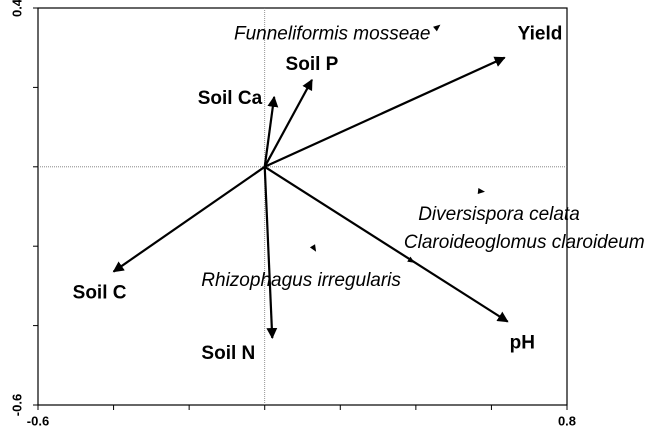  I want to click on vector-label: Soil P, so click(312, 64).